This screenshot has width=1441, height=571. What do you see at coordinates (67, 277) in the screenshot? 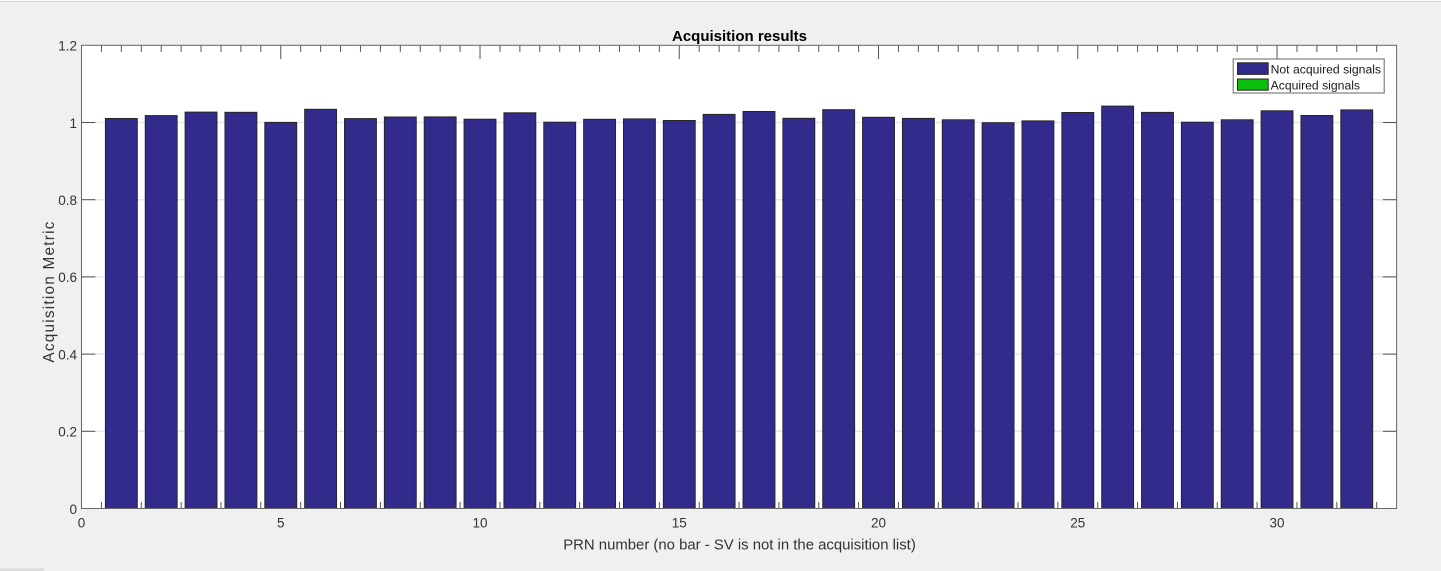
I see `svg-text: 0.6` at bounding box center [67, 277].